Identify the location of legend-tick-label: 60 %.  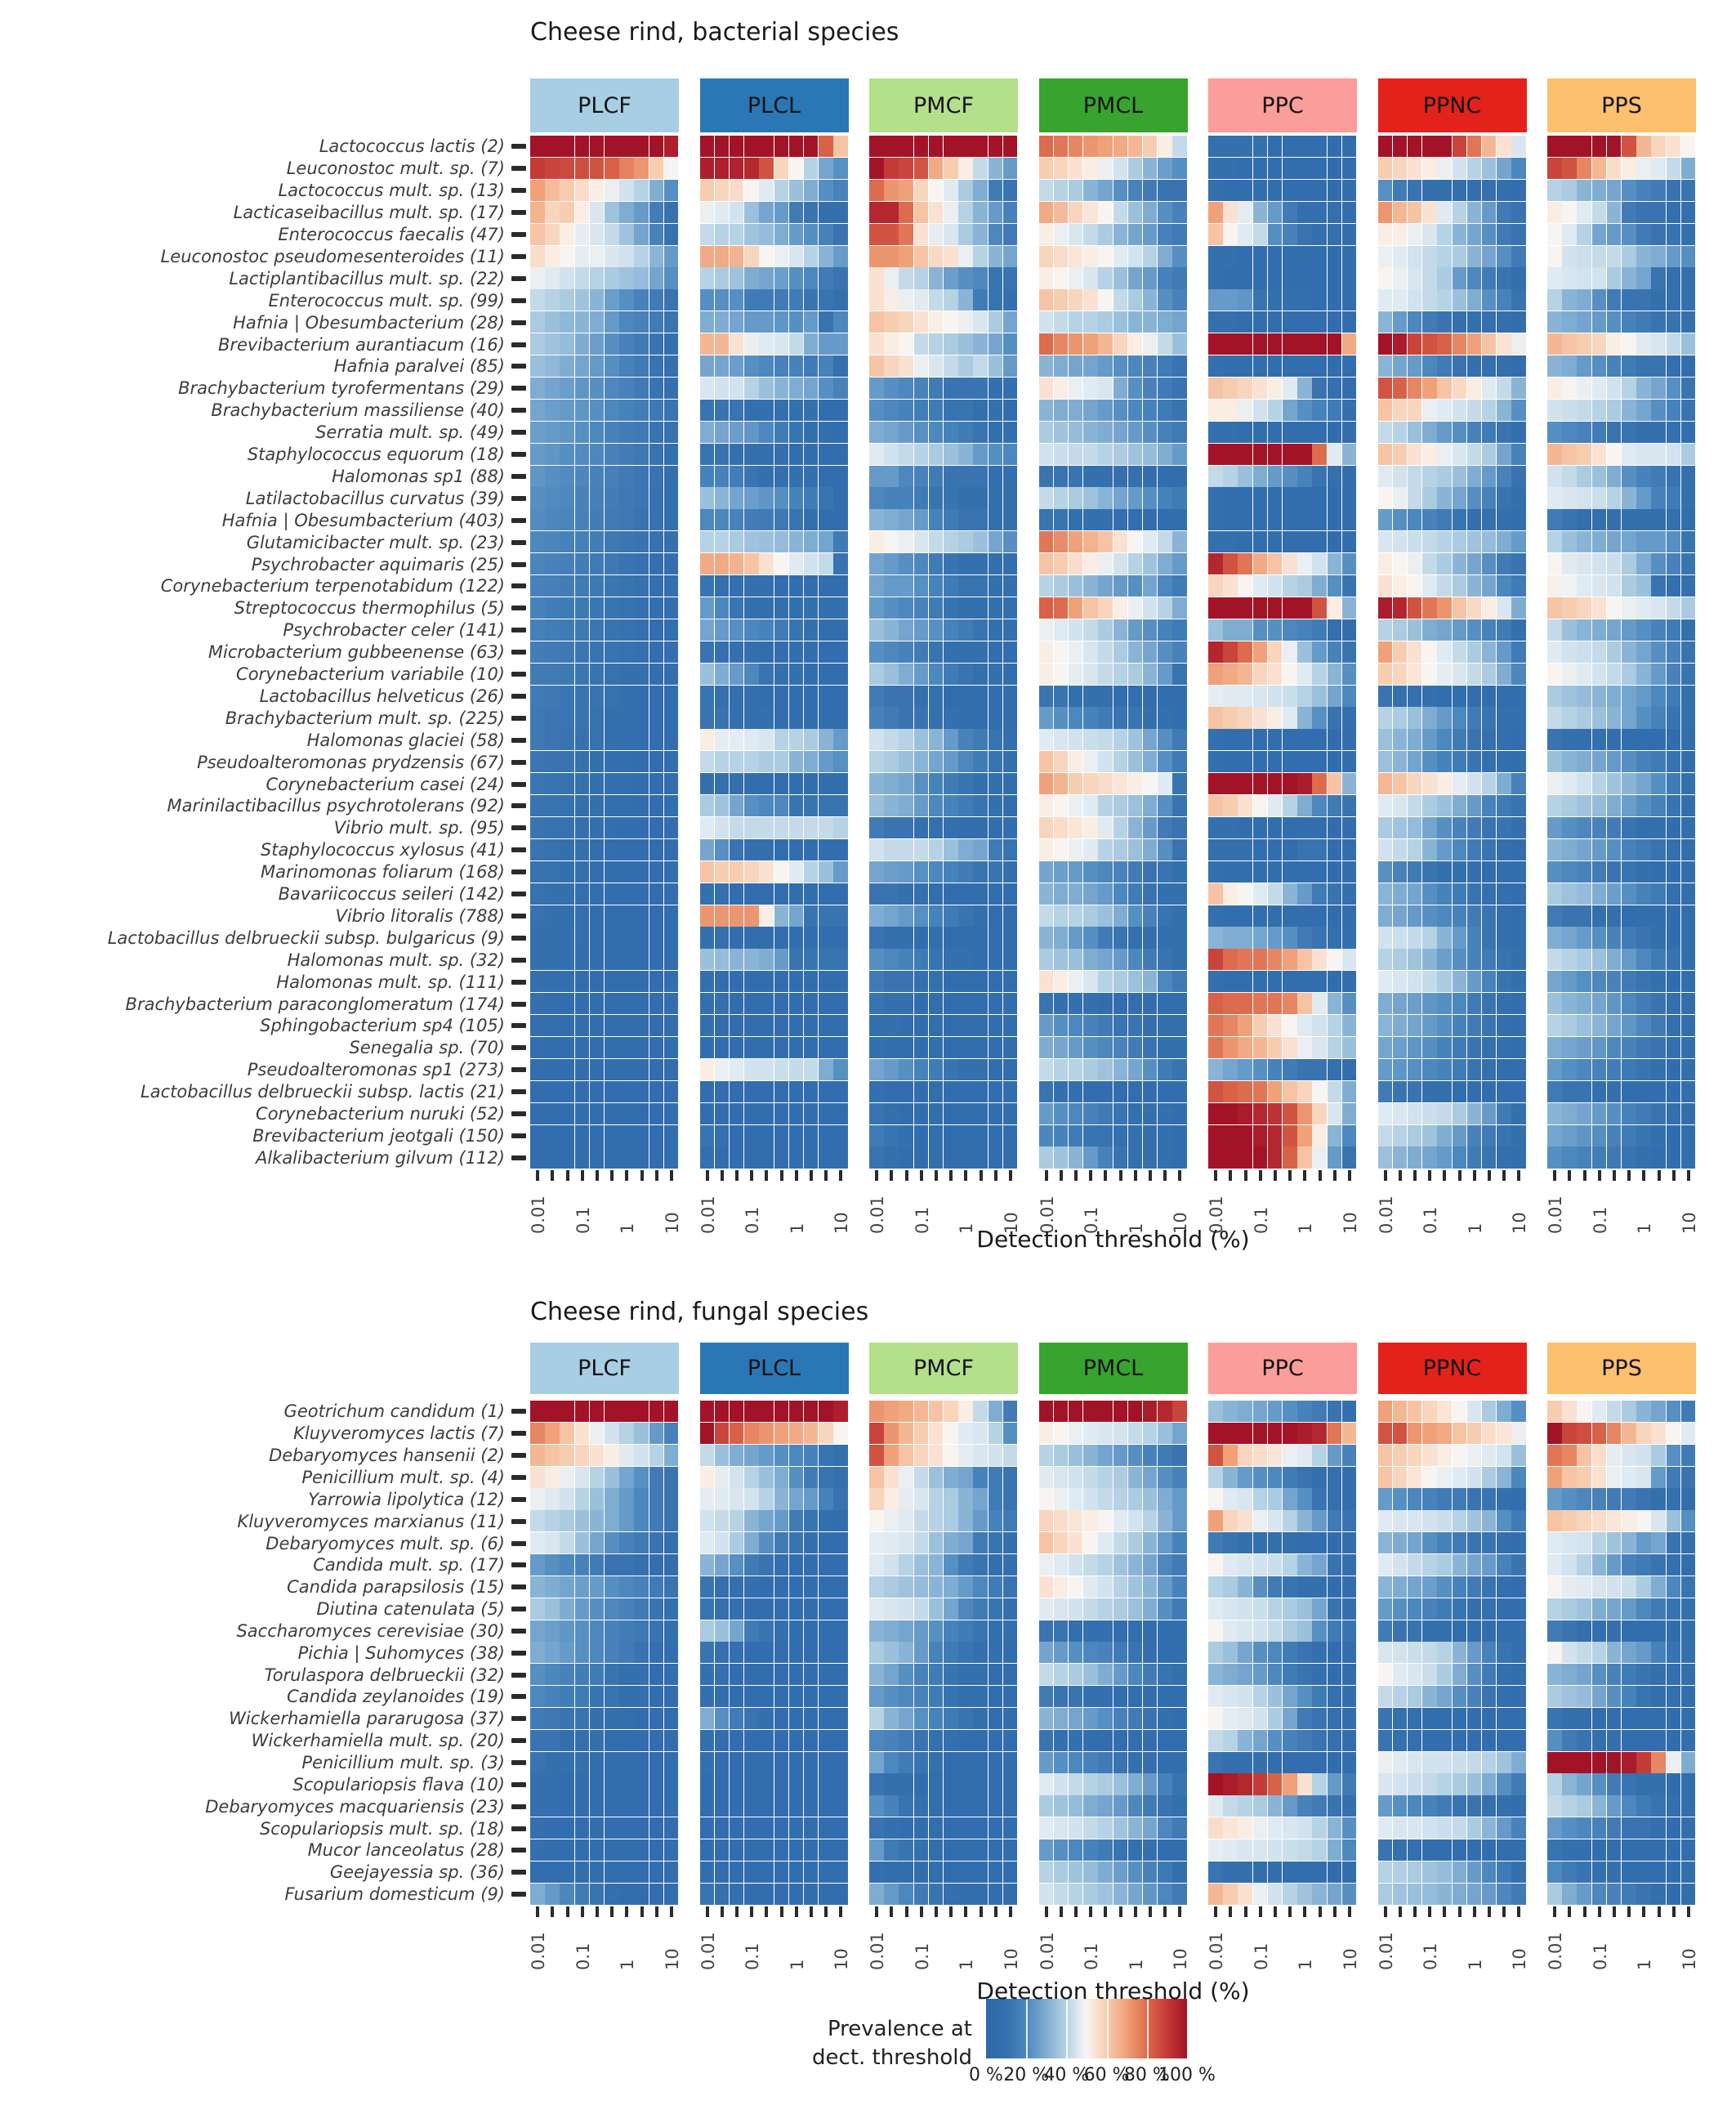
(1107, 2075).